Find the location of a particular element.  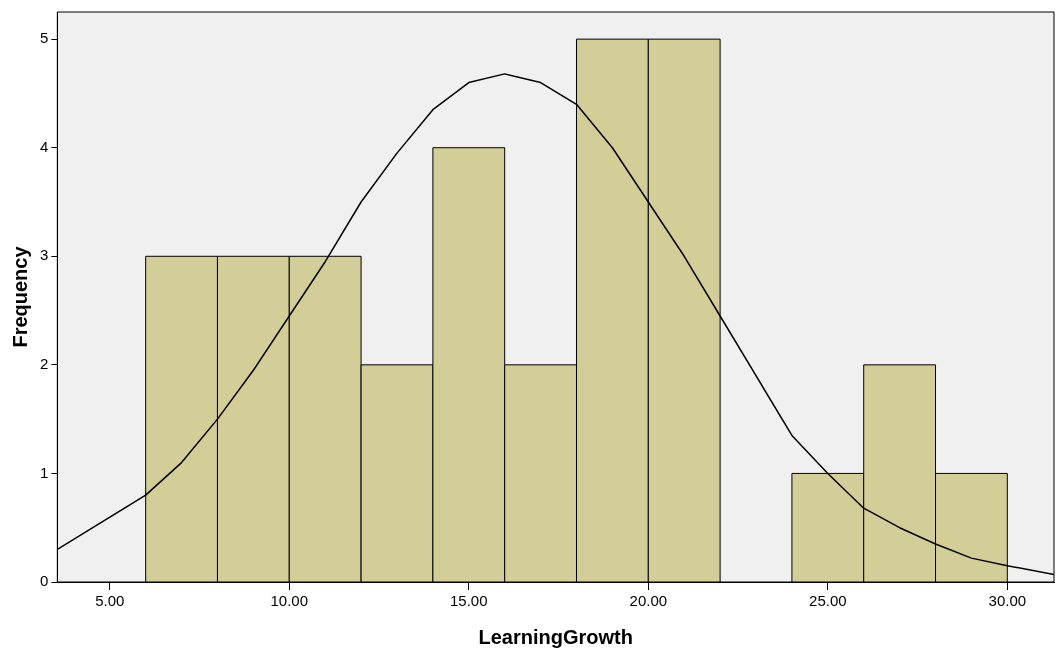

y-tick-label: 0 is located at coordinates (44, 581).